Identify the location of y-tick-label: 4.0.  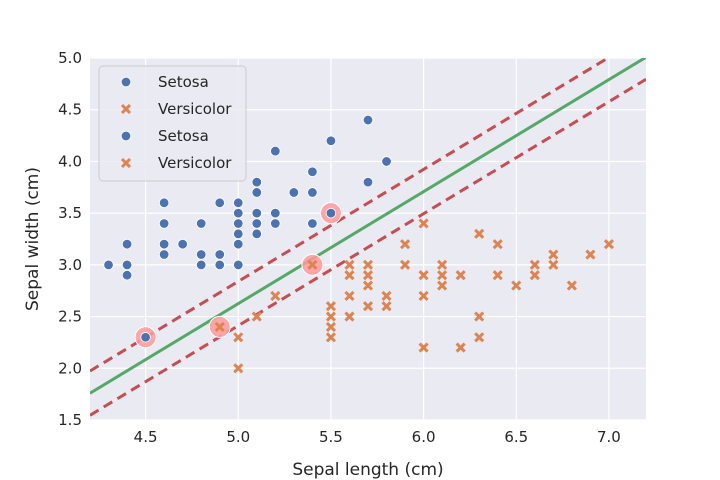
(70, 161).